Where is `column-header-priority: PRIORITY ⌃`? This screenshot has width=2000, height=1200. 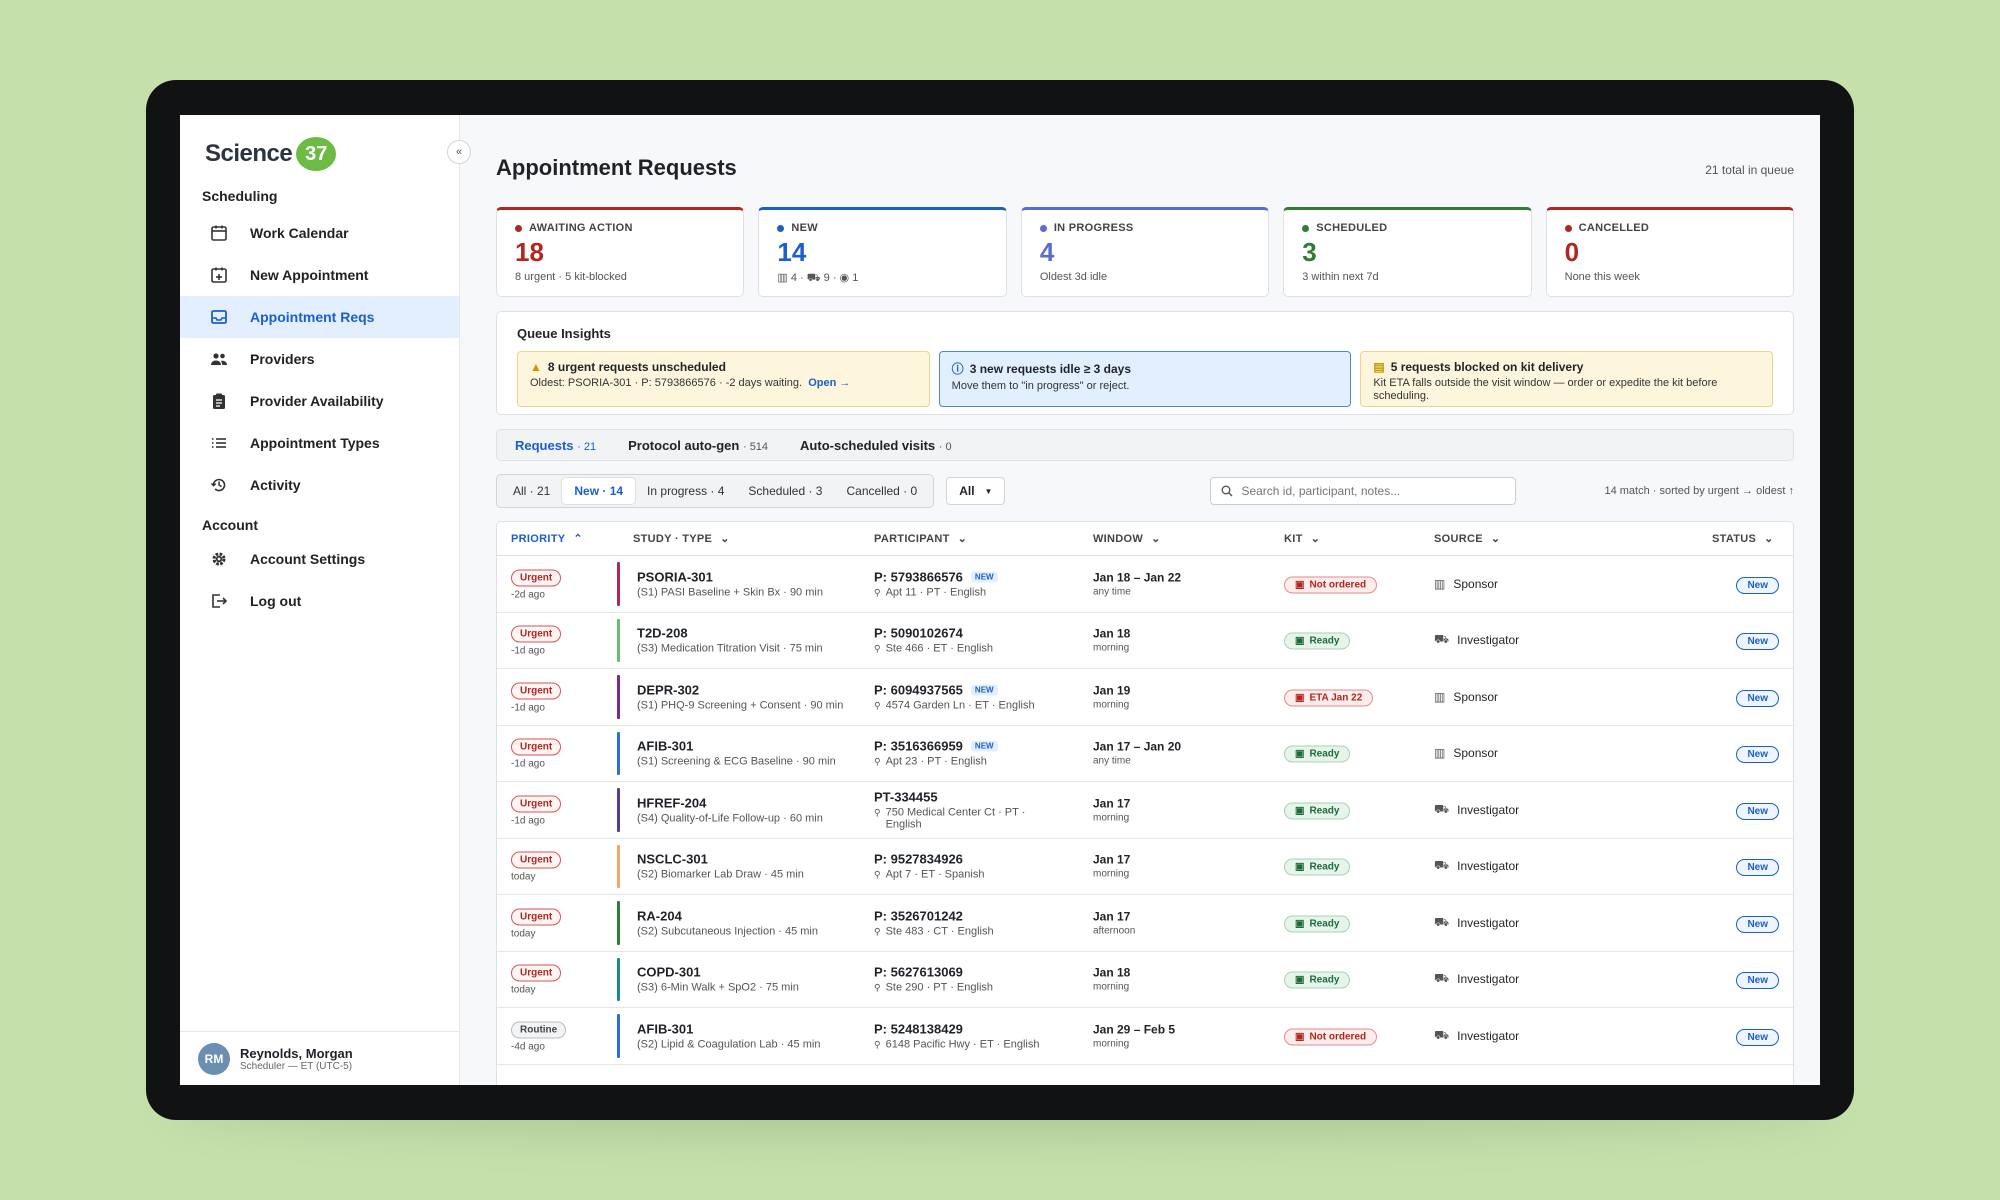 column-header-priority: PRIORITY ⌃ is located at coordinates (547, 539).